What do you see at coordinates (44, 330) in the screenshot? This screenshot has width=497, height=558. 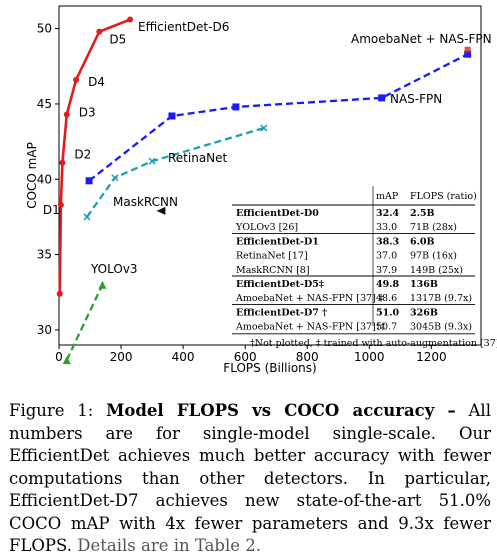 I see `y-tick-label: 30` at bounding box center [44, 330].